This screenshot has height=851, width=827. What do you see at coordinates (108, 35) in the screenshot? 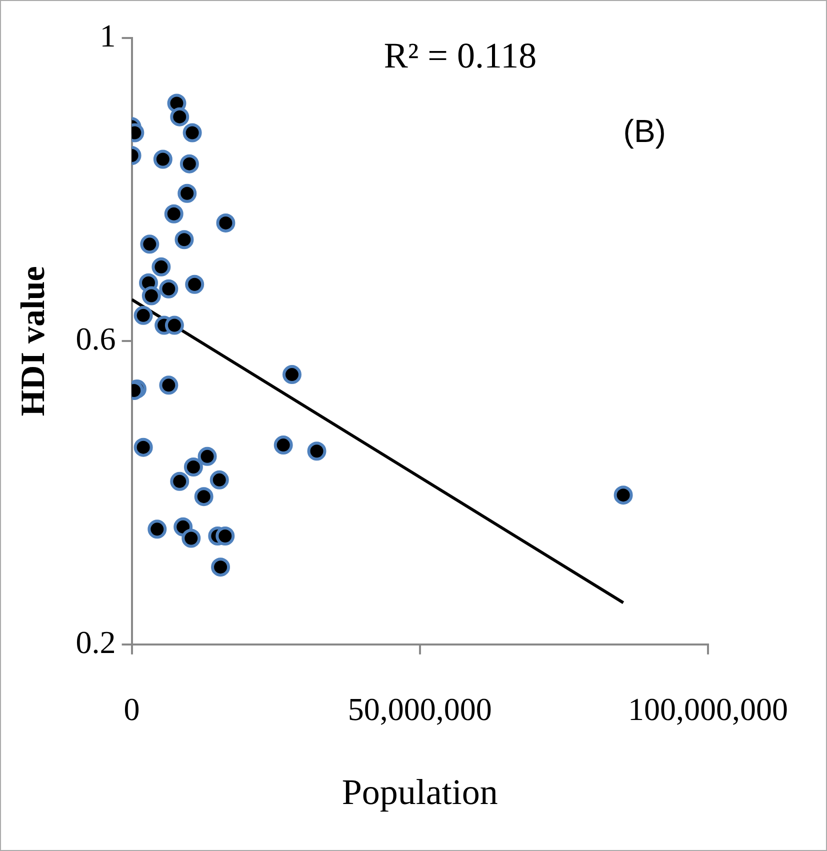
I see `y-tick-label: 1` at bounding box center [108, 35].